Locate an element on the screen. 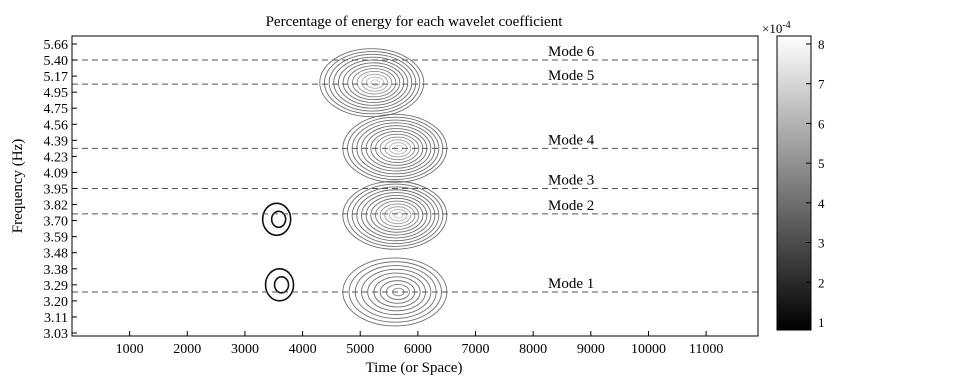 The height and width of the screenshot is (376, 972). y-tick-label: 4.39 is located at coordinates (56, 141).